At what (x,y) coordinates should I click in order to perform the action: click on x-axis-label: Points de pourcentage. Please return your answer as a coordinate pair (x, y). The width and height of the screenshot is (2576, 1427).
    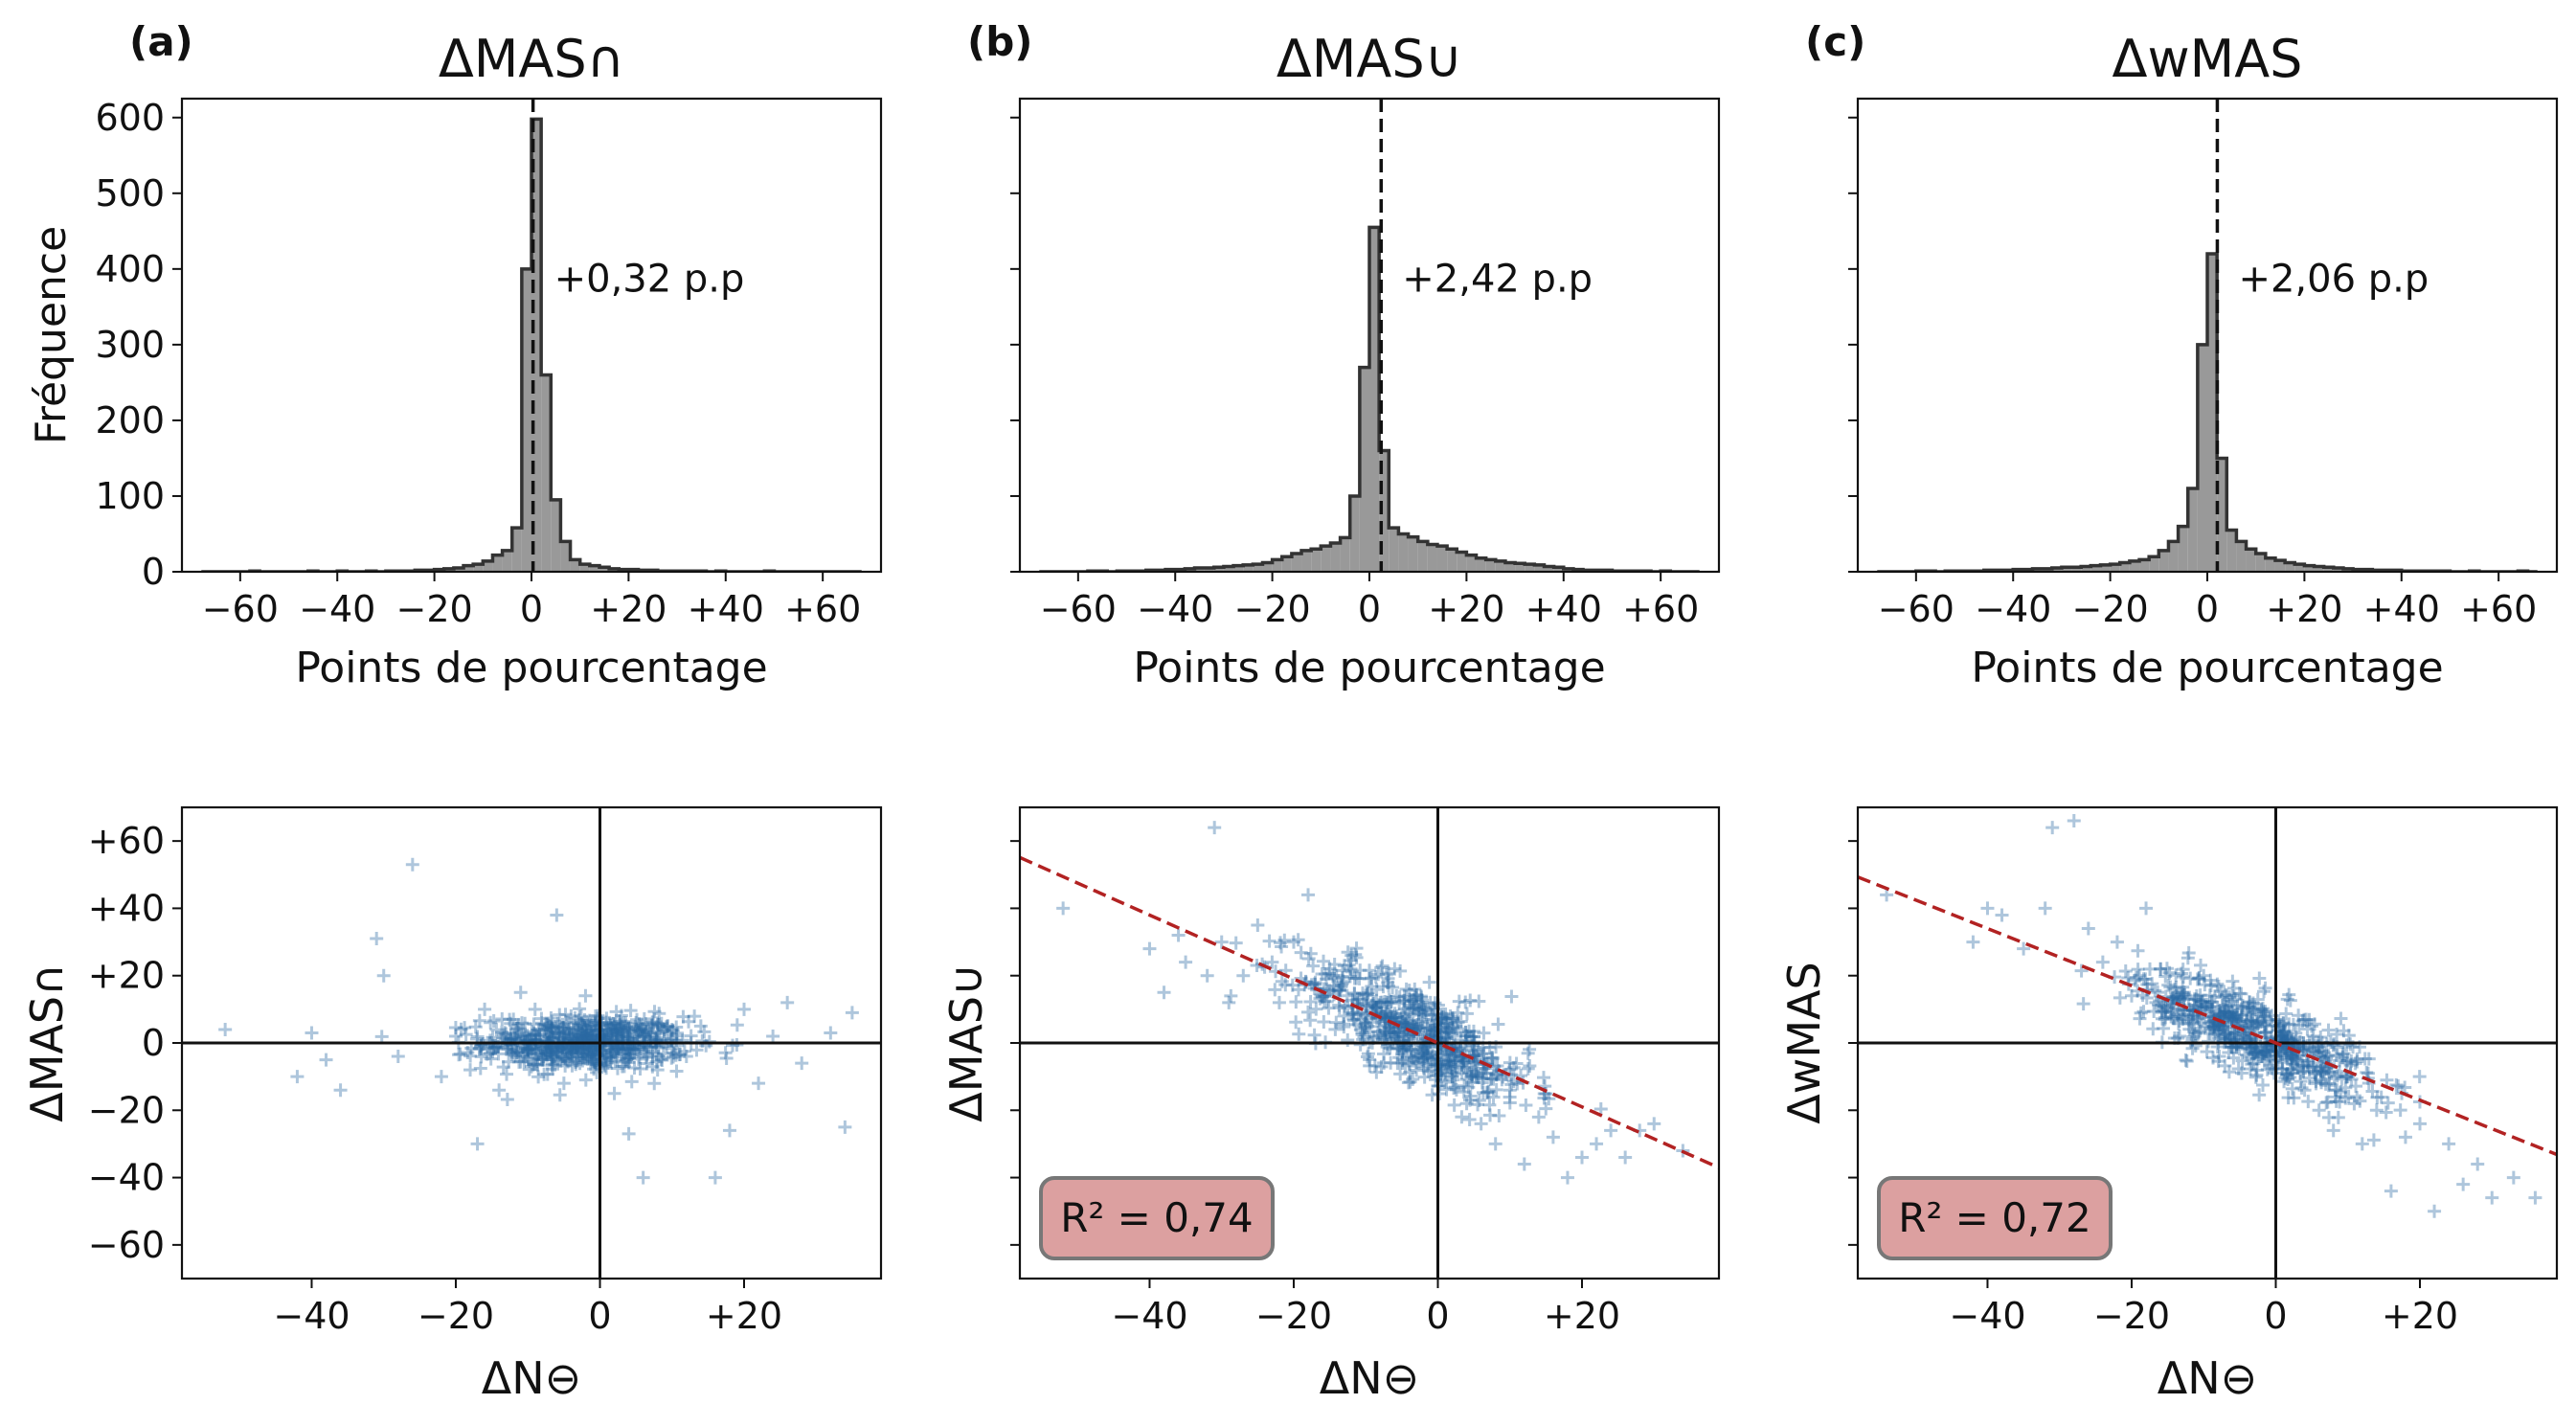
    Looking at the image, I should click on (531, 668).